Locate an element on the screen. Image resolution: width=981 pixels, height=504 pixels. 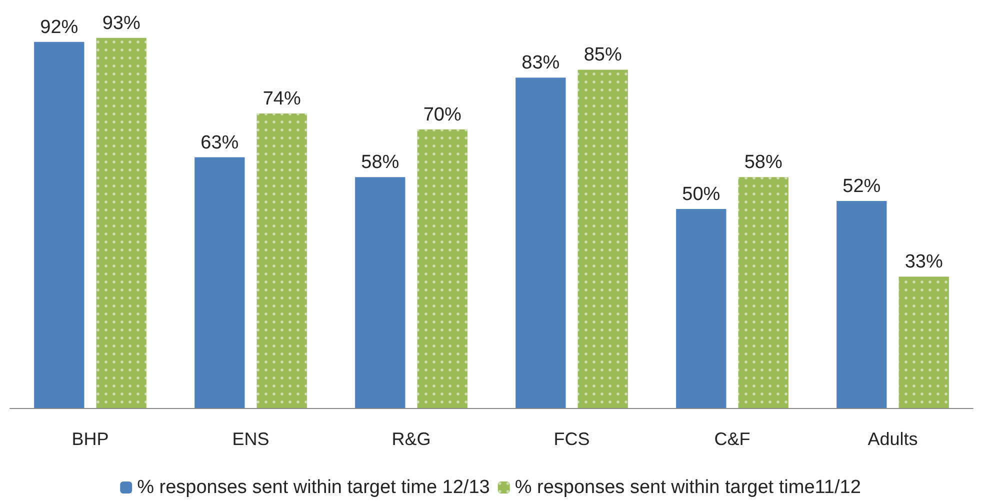
data-label: 52% is located at coordinates (861, 187).